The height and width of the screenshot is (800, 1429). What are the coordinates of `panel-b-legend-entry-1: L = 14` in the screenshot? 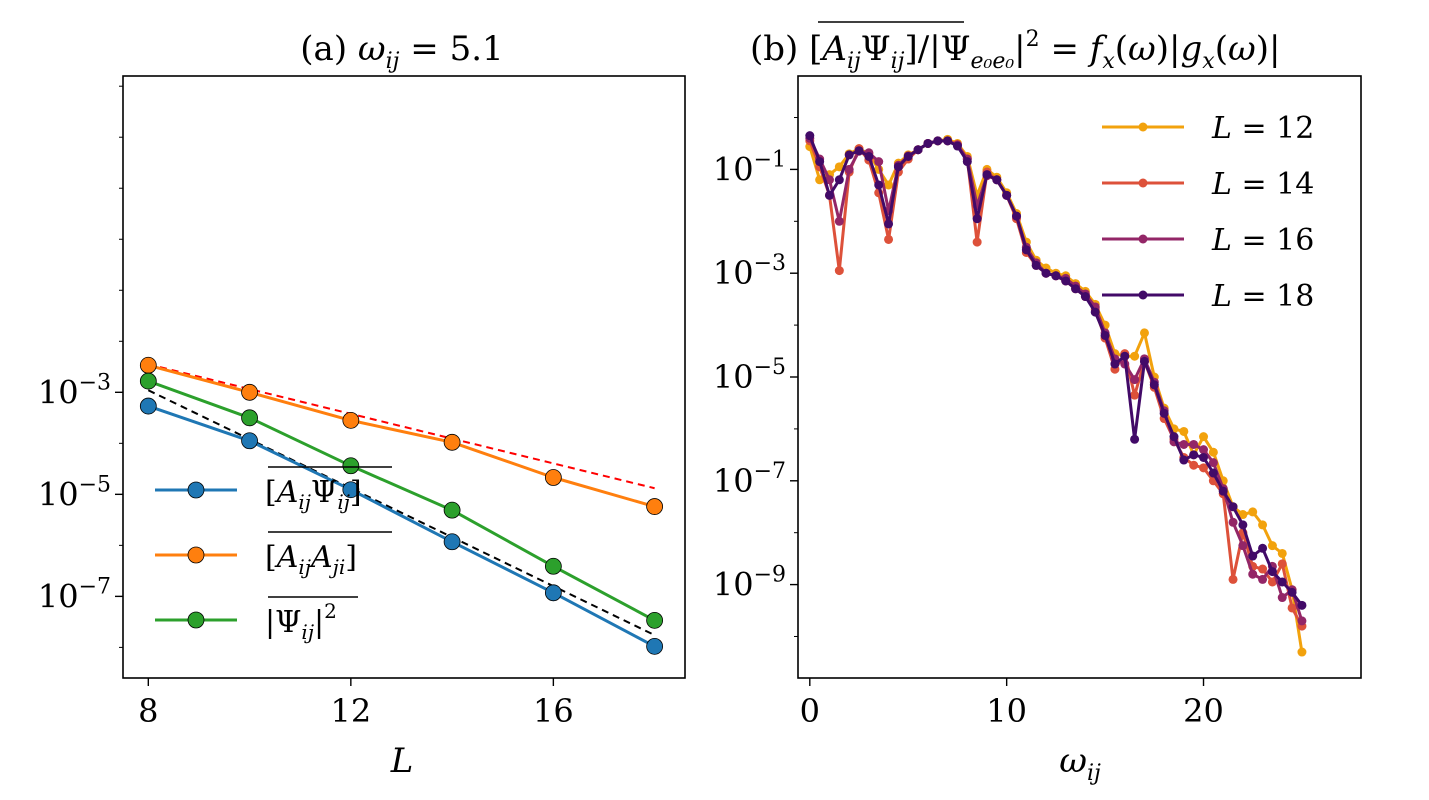 It's located at (1208, 184).